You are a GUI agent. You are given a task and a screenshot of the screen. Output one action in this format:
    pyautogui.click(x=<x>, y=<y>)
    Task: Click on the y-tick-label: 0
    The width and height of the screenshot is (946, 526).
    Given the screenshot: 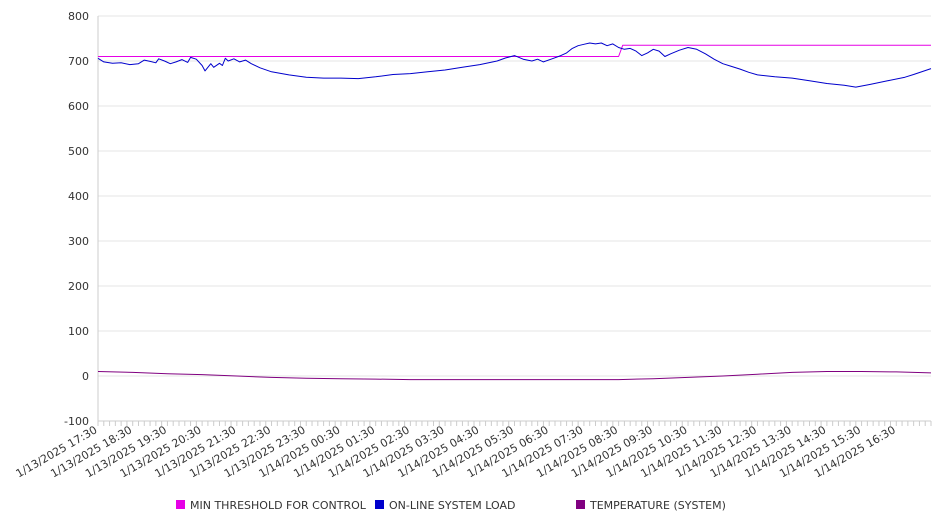 What is the action you would take?
    pyautogui.click(x=85, y=376)
    